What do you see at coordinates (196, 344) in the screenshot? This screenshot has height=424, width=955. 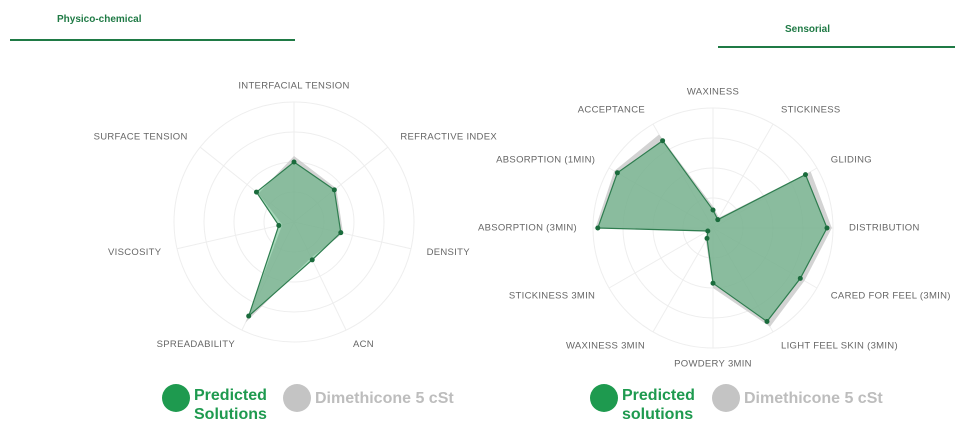 I see `axis-label: SPREADABILITY` at bounding box center [196, 344].